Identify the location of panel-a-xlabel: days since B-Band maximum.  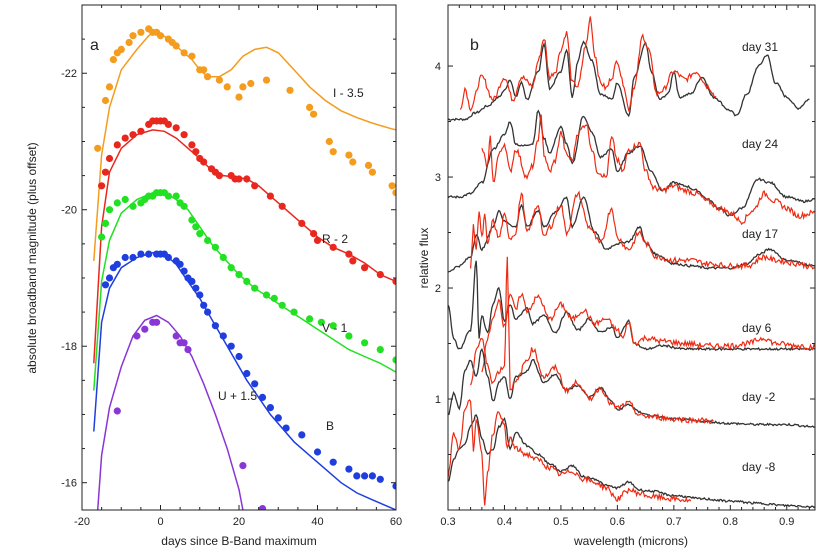
(238, 541).